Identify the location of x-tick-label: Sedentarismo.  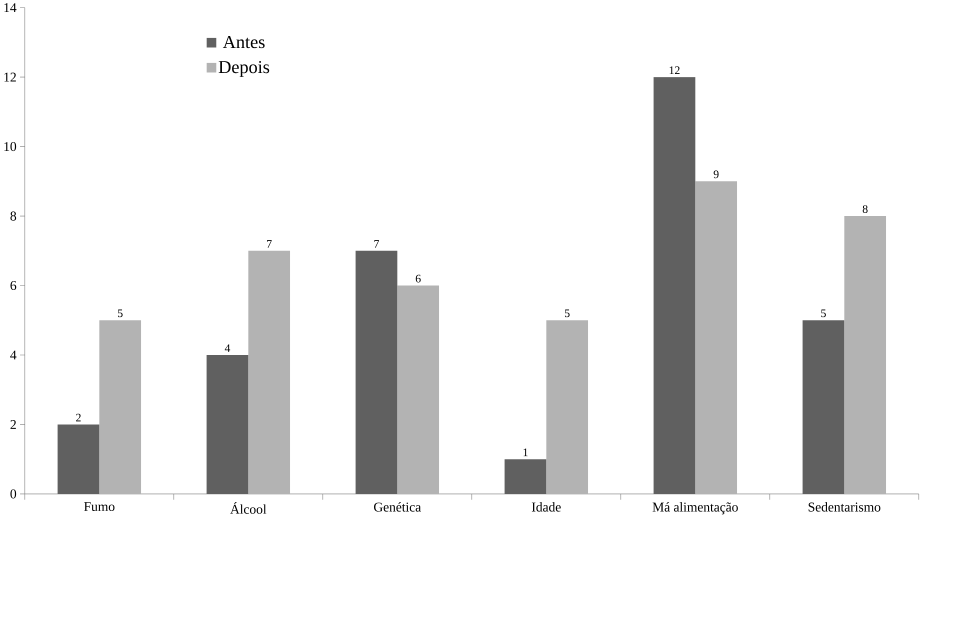
(844, 507).